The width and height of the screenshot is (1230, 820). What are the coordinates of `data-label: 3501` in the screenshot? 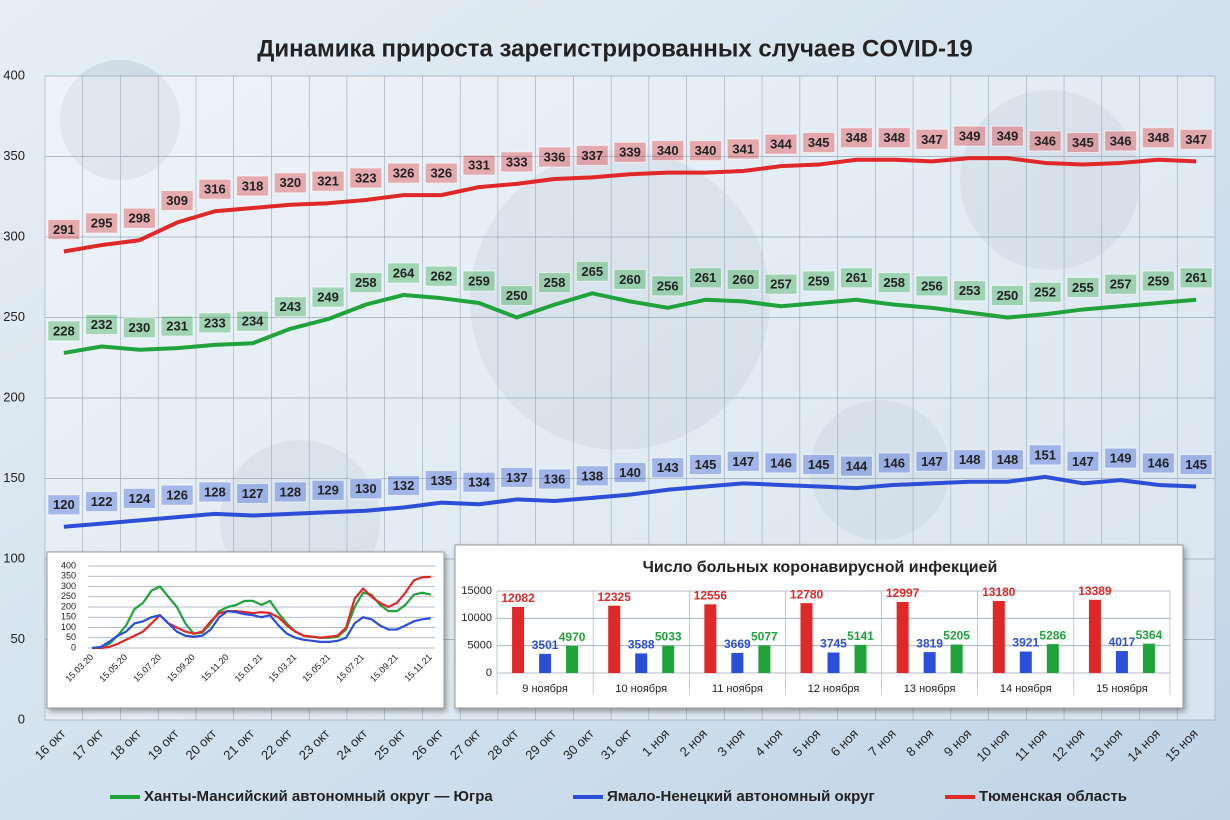 It's located at (545, 645).